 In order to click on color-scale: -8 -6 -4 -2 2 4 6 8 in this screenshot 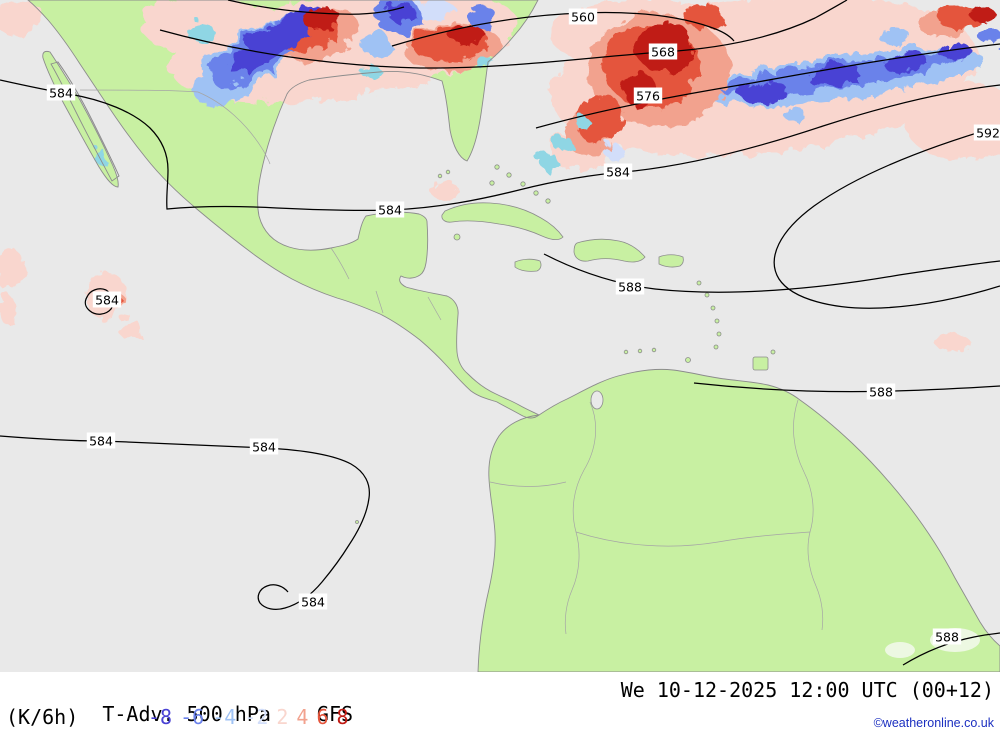, I will do `click(248, 717)`.